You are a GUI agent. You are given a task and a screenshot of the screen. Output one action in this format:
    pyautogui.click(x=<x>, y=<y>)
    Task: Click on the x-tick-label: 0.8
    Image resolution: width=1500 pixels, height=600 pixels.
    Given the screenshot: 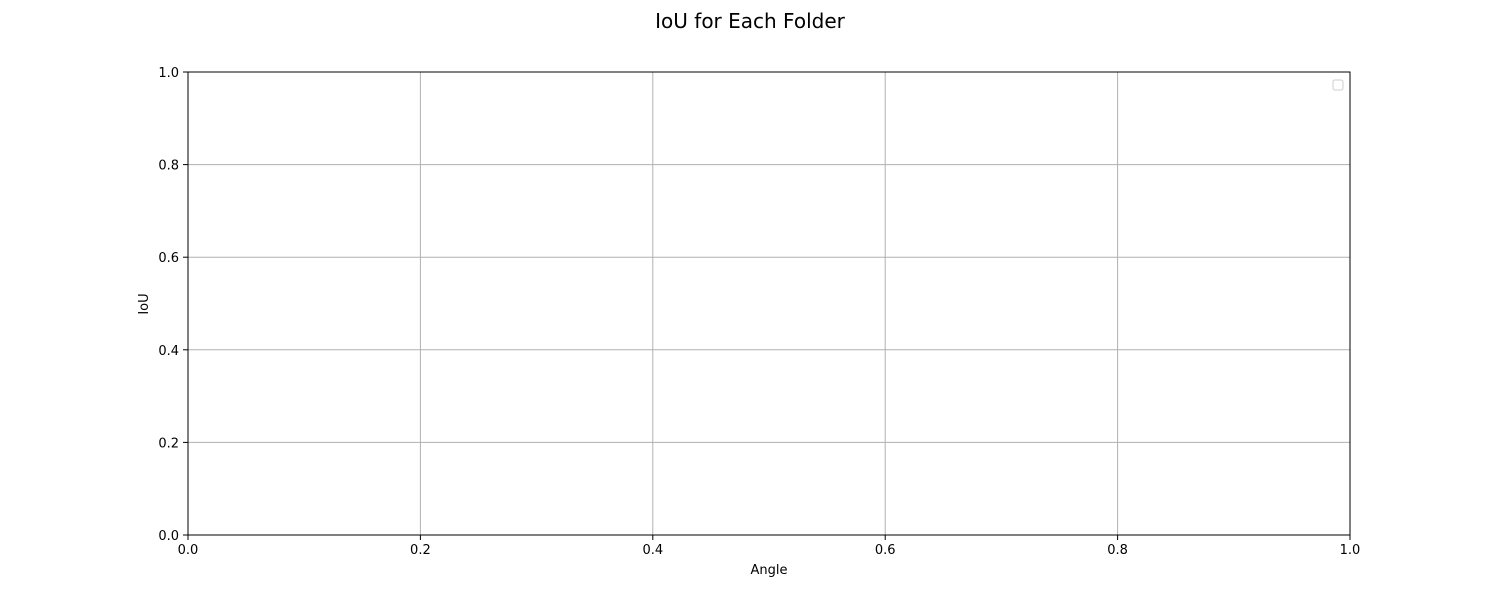 What is the action you would take?
    pyautogui.click(x=1117, y=550)
    